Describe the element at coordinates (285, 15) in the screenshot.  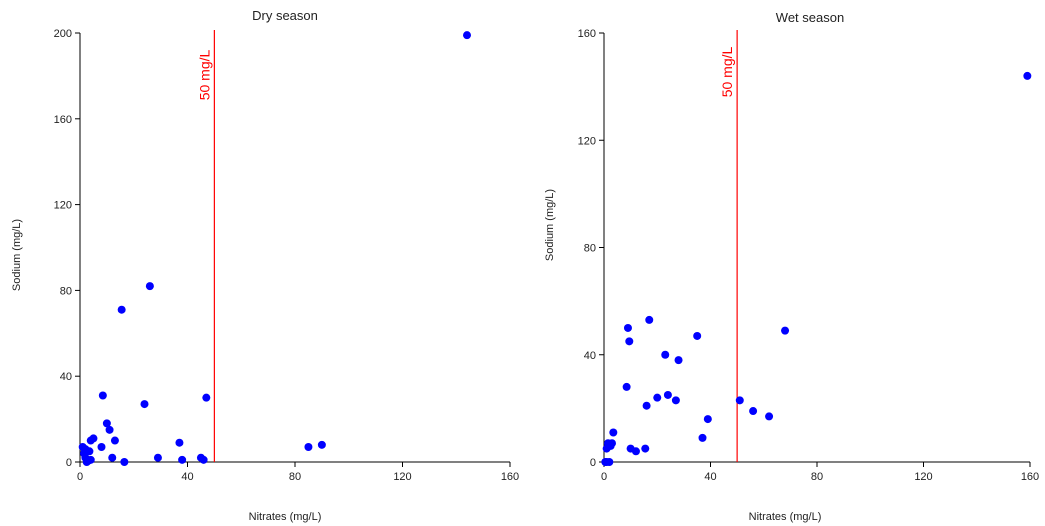
I see `chart-title: Dry season` at that location.